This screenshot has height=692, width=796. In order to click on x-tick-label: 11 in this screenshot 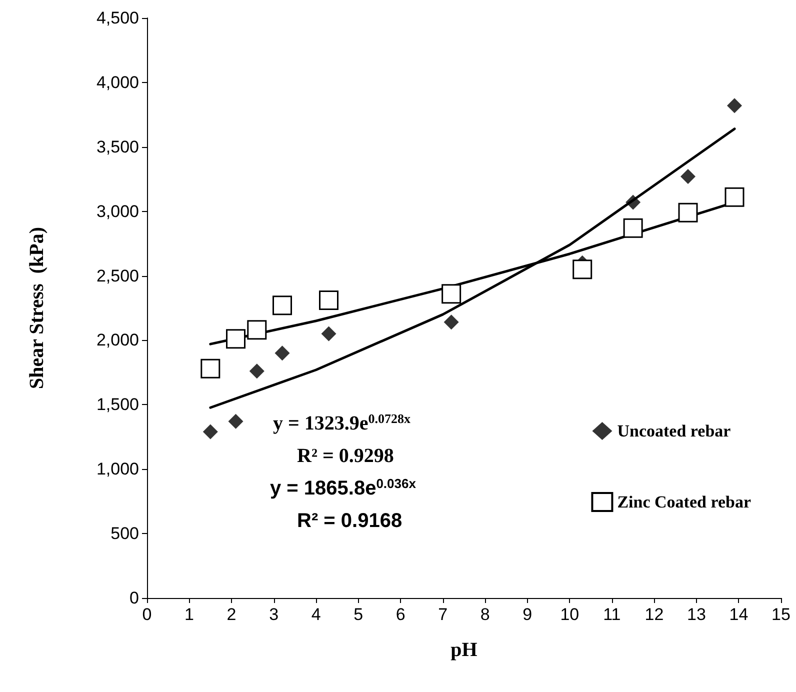, I will do `click(612, 614)`.